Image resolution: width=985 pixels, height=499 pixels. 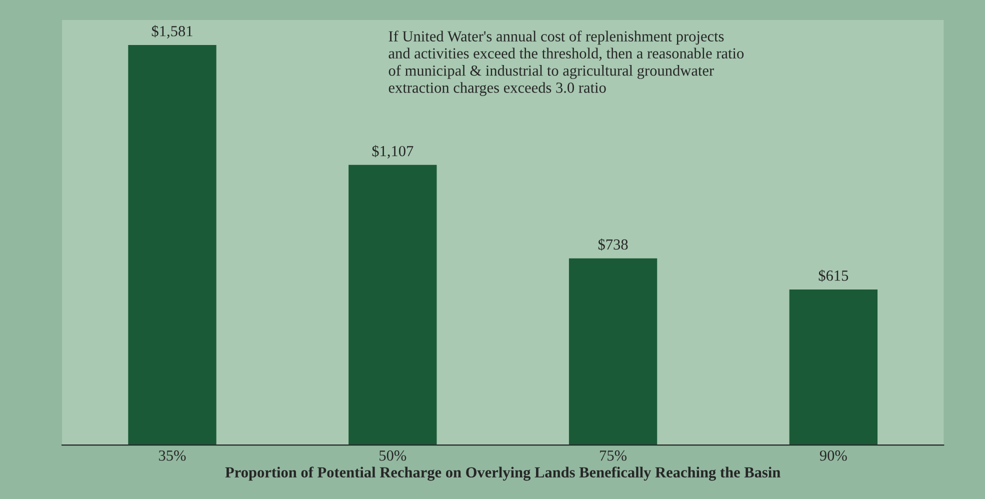 I want to click on data-label: $1,581, so click(x=172, y=32).